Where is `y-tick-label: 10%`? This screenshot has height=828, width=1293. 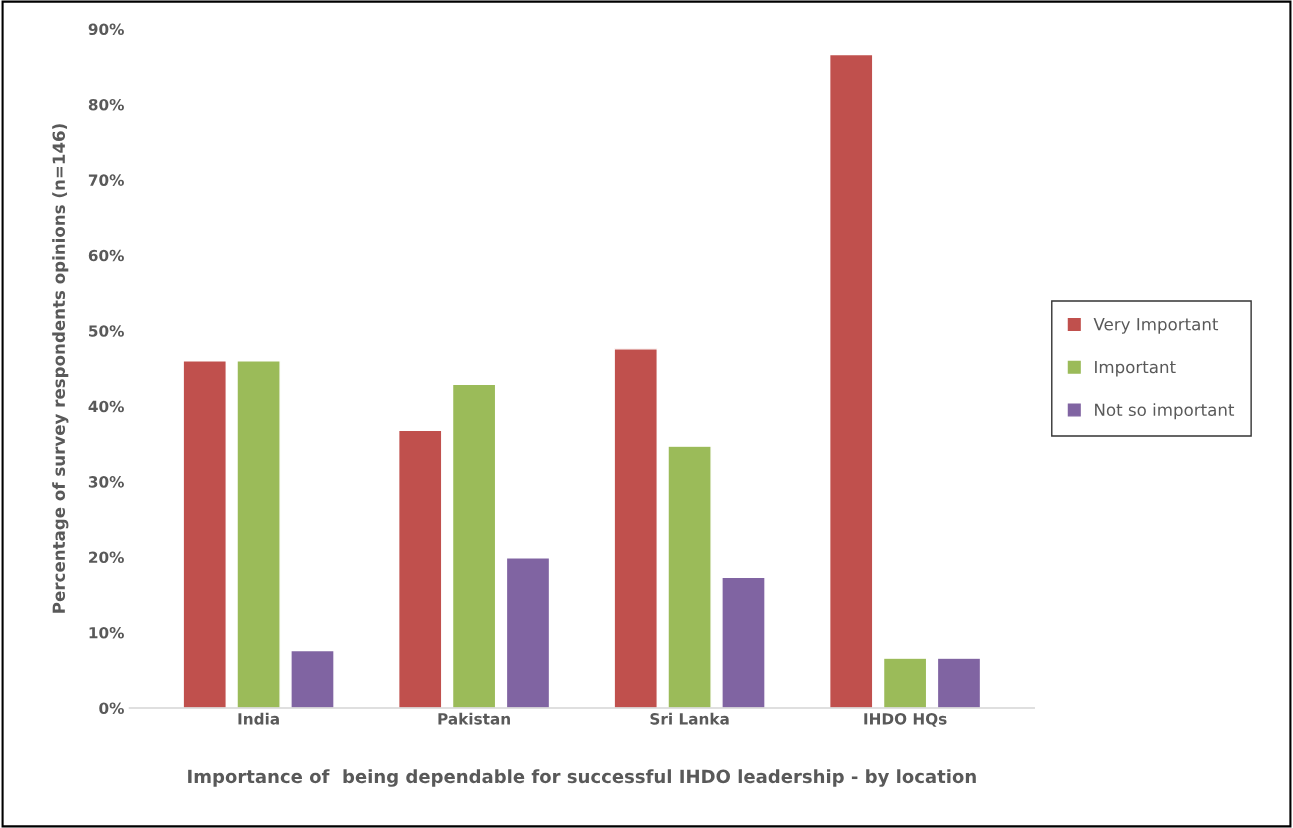 y-tick-label: 10% is located at coordinates (106, 632).